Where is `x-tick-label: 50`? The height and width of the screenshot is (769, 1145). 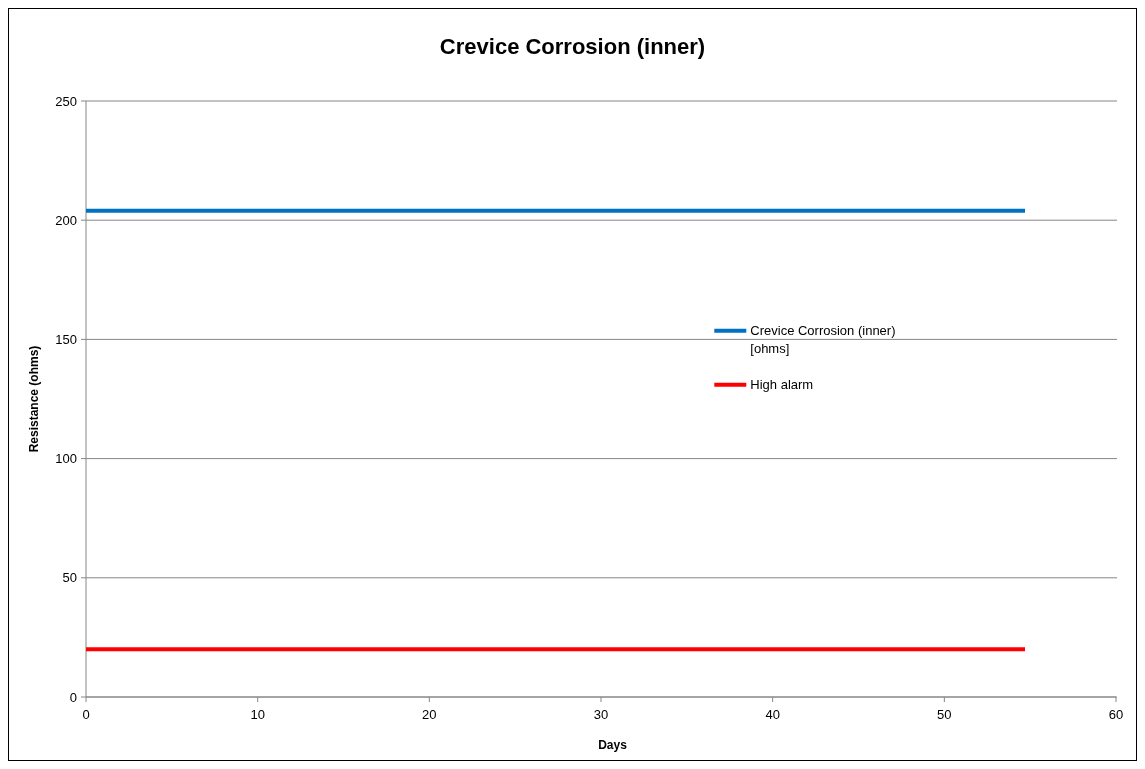 x-tick-label: 50 is located at coordinates (944, 714).